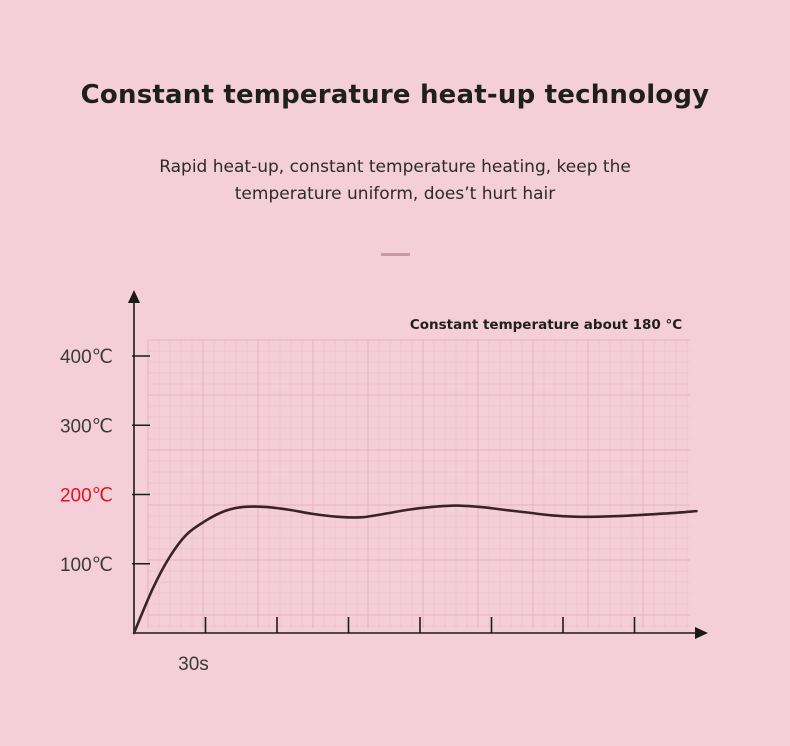 The width and height of the screenshot is (790, 746). What do you see at coordinates (86, 565) in the screenshot?
I see `y-tick-label: 100℃` at bounding box center [86, 565].